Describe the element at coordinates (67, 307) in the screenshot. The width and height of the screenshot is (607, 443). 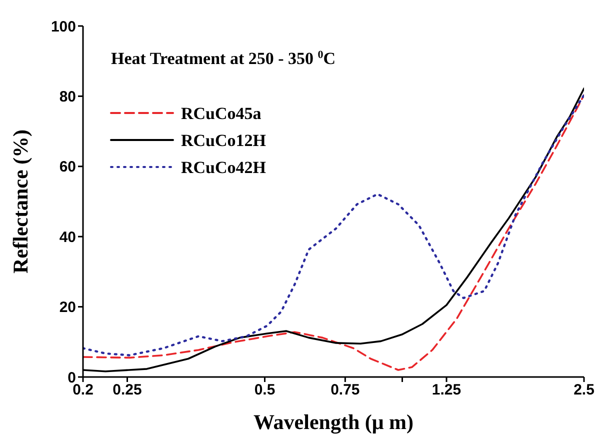
I see `y-tick-label: 20` at that location.